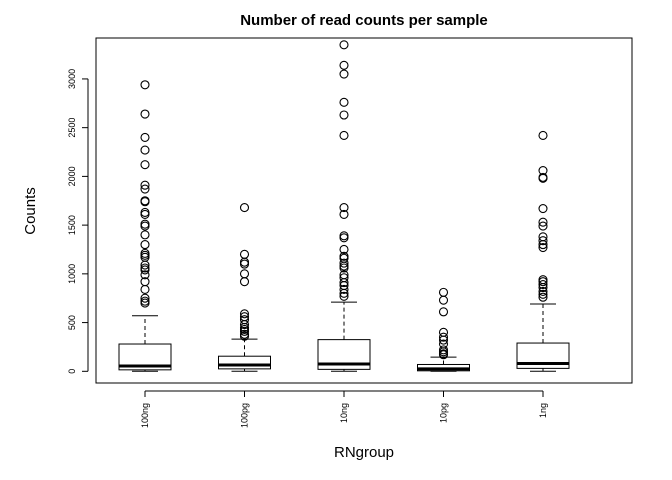  What do you see at coordinates (72, 79) in the screenshot?
I see `y-tick-label: 3000` at bounding box center [72, 79].